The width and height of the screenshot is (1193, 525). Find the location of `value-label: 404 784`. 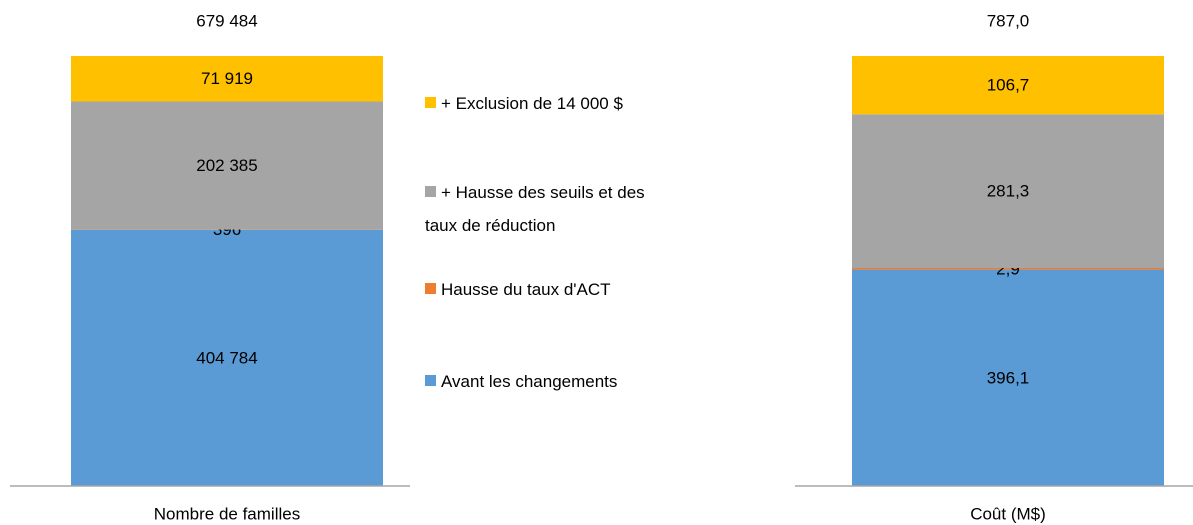

value-label: 404 784 is located at coordinates (226, 357).